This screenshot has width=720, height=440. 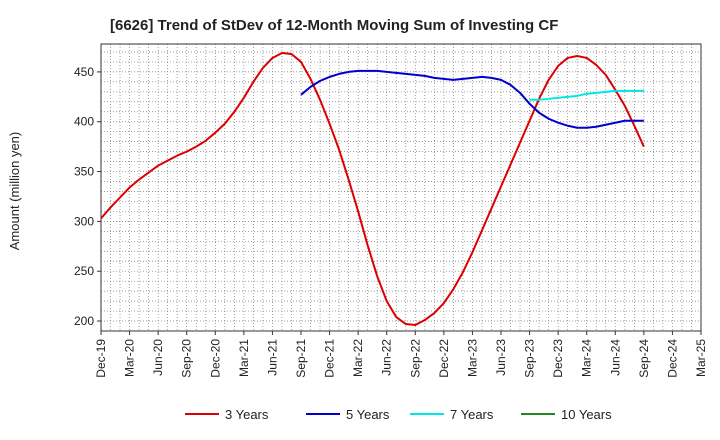 I want to click on y-tick-label: 400, so click(x=84, y=122).